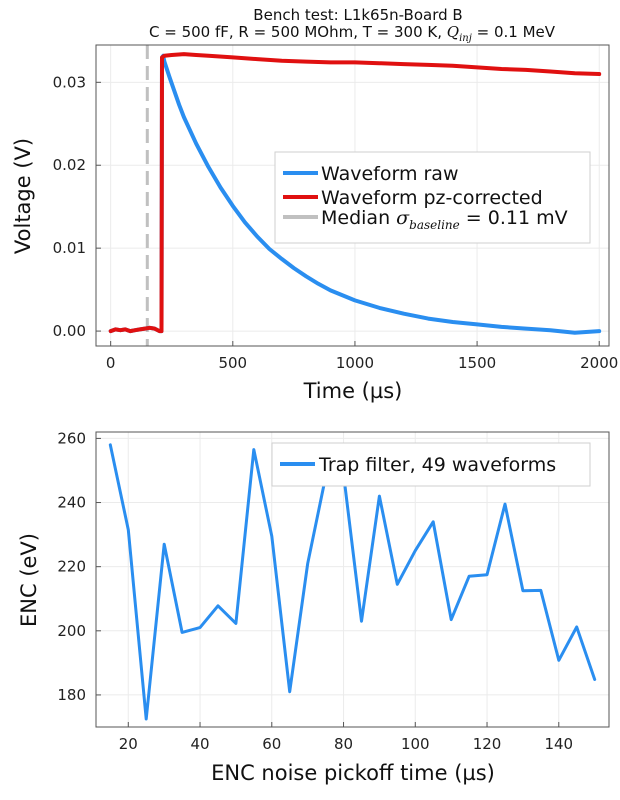 This screenshot has width=620, height=800. I want to click on y-ticks: 0.00 0.01 0.02 0.03, so click(77, 206).